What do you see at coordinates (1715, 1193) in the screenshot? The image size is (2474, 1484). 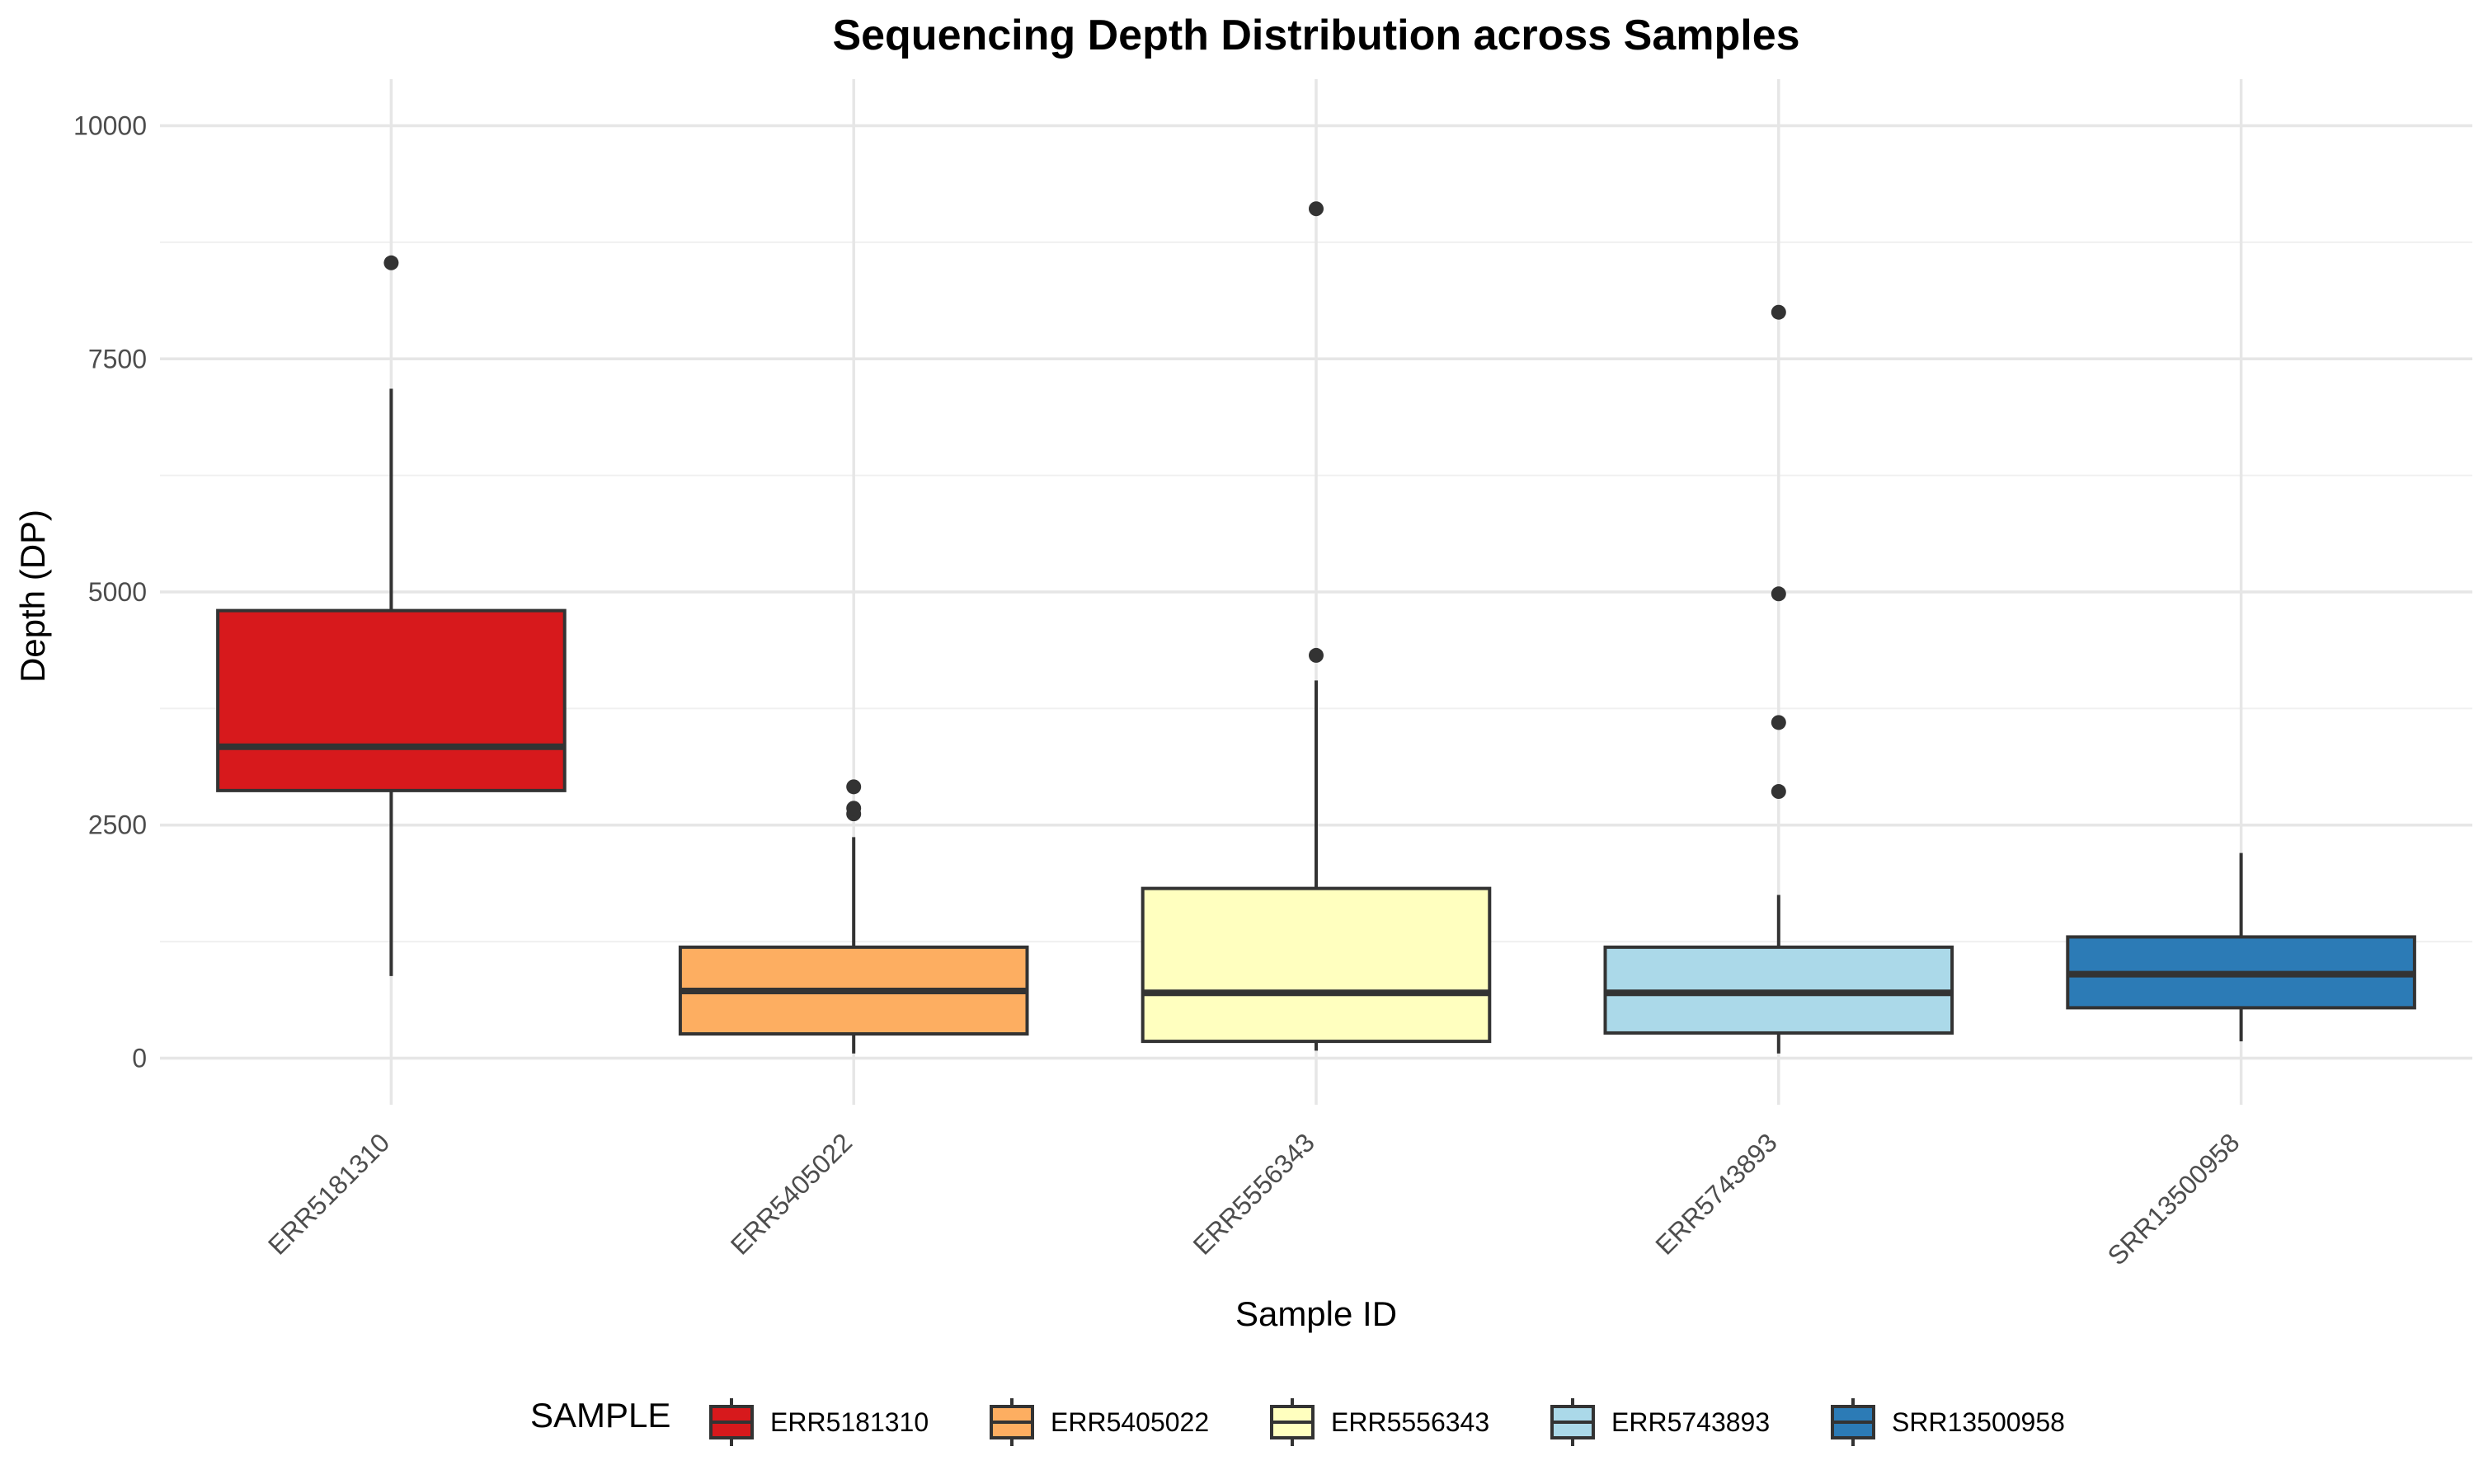 I see `x-tick-label: ERR5743893` at bounding box center [1715, 1193].